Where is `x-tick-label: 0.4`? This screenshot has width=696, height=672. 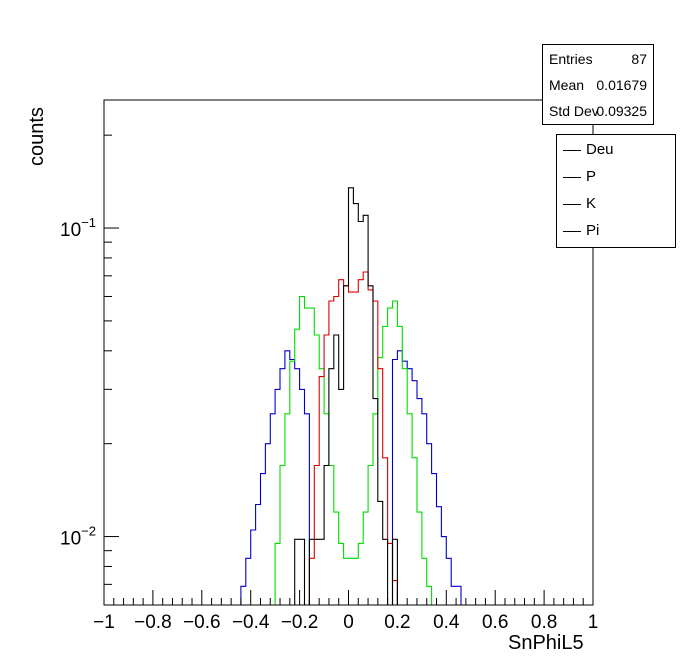
x-tick-label: 0.4 is located at coordinates (446, 622).